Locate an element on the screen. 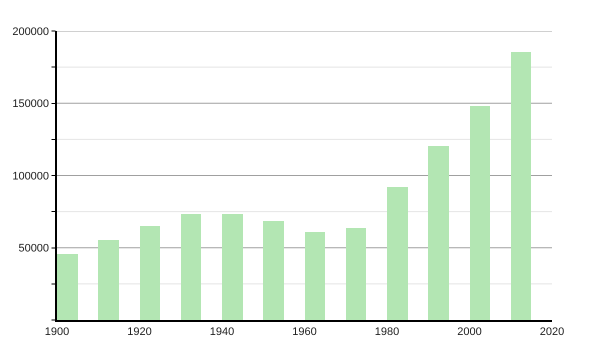 This screenshot has width=600, height=350. y-tick-label: 200000 is located at coordinates (31, 32).